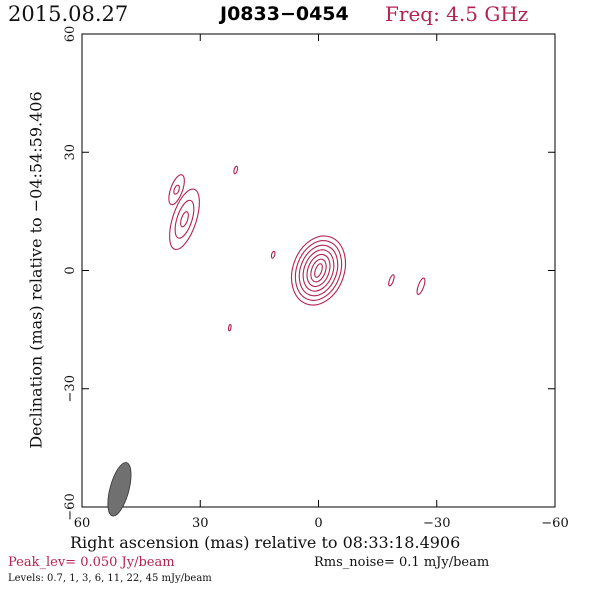 The image size is (590, 590). What do you see at coordinates (554, 523) in the screenshot?
I see `x-tick-label: −60` at bounding box center [554, 523].